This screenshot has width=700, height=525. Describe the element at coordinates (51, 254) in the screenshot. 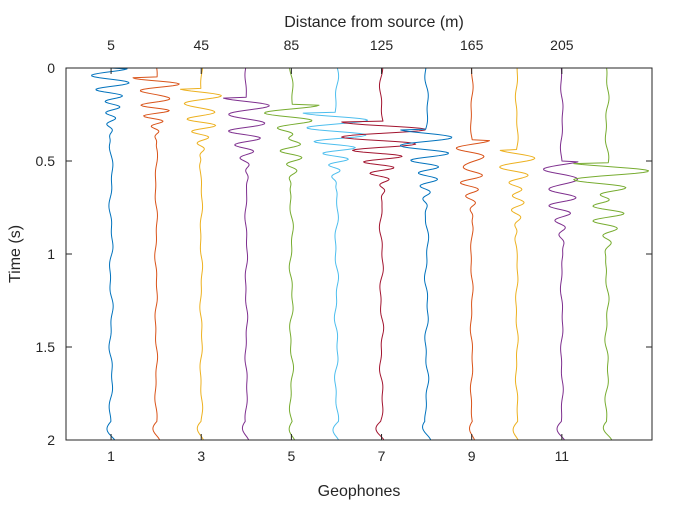

I see `y-tick-label: 1` at that location.